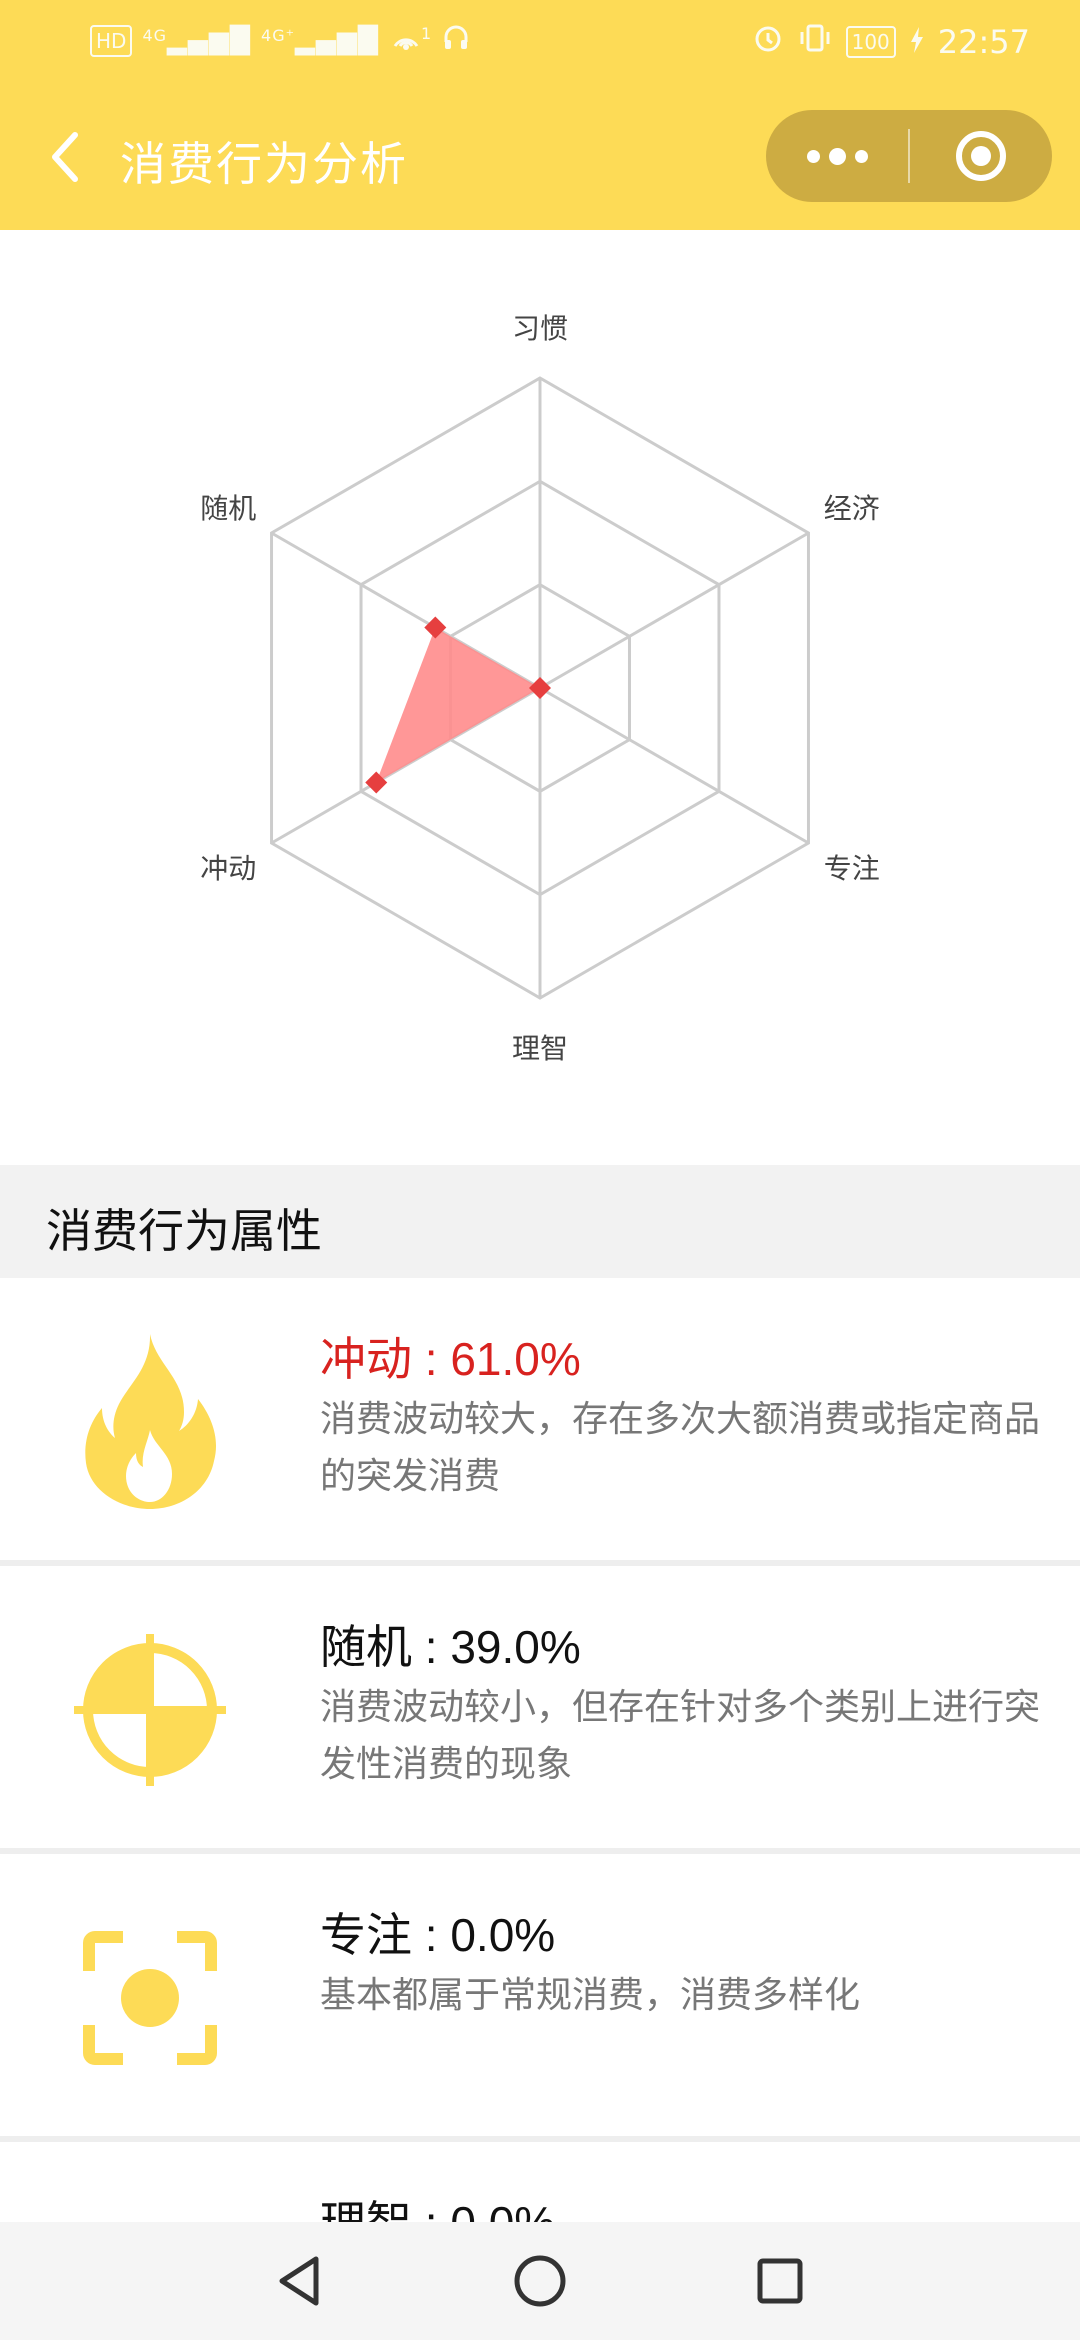  Describe the element at coordinates (983, 42) in the screenshot. I see `clock-time: 22:57` at that location.